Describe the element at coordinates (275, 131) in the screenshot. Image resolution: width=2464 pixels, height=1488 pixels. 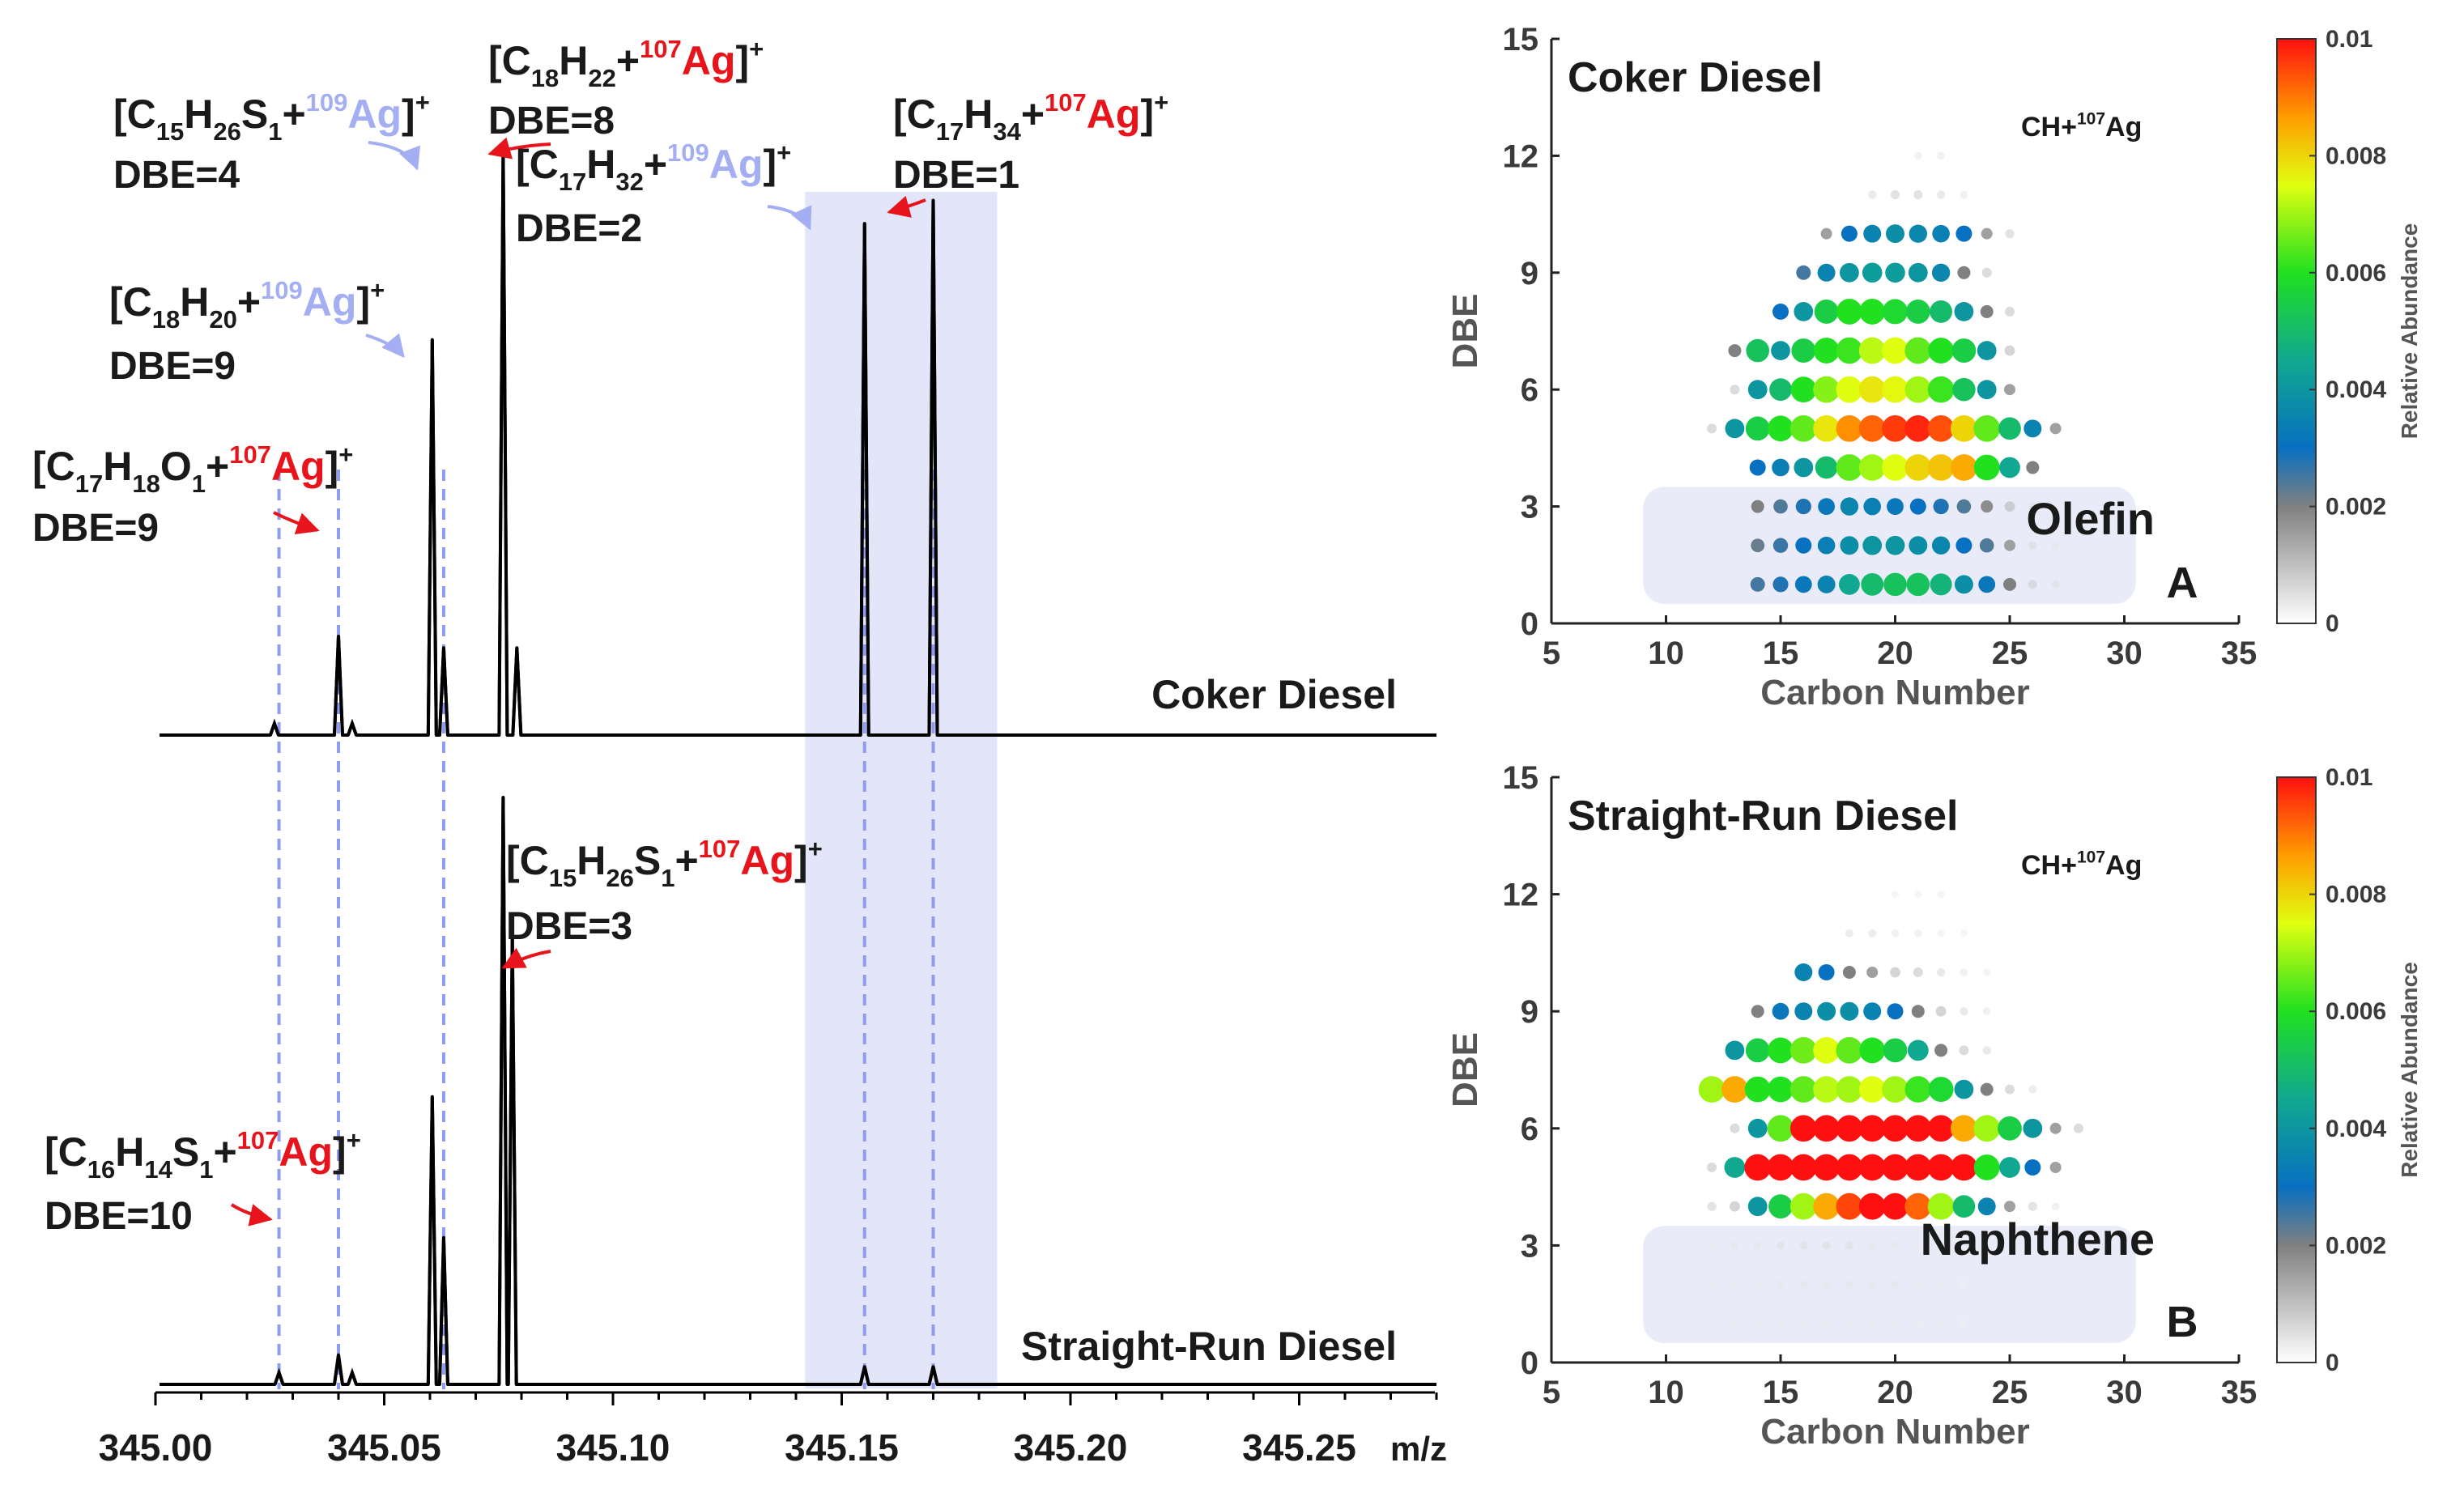
I see `label-part: 1` at that location.